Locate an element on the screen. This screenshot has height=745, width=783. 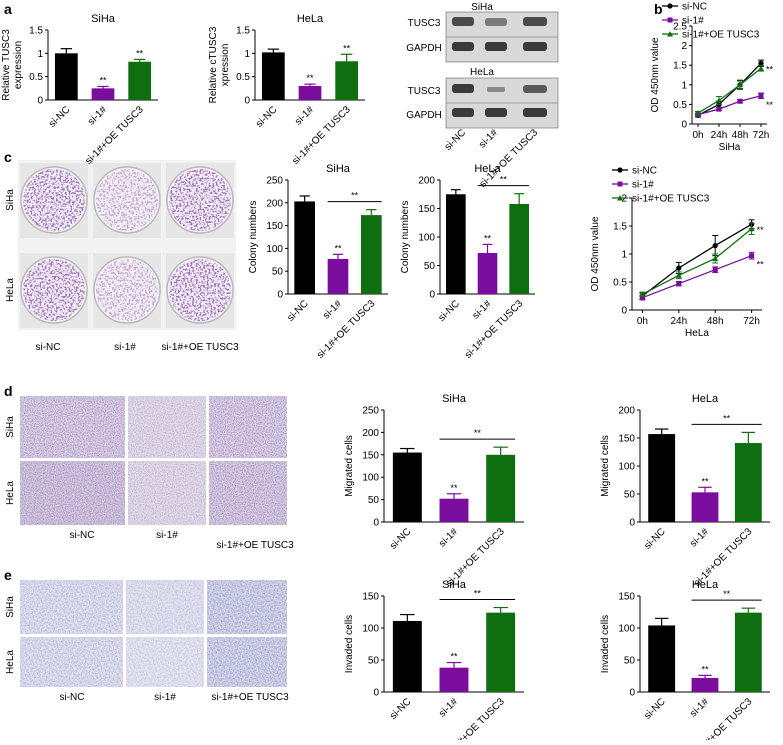
y-axis-label: Relative TUSC3 is located at coordinates (6, 65).